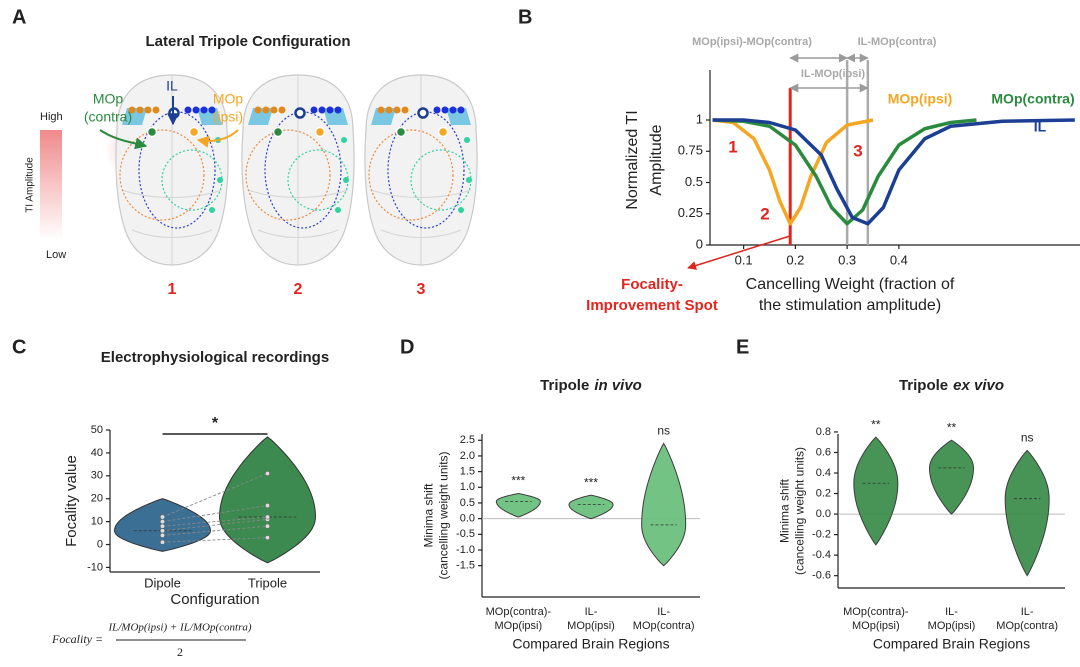  I want to click on x-tick-label: 0.3, so click(847, 259).